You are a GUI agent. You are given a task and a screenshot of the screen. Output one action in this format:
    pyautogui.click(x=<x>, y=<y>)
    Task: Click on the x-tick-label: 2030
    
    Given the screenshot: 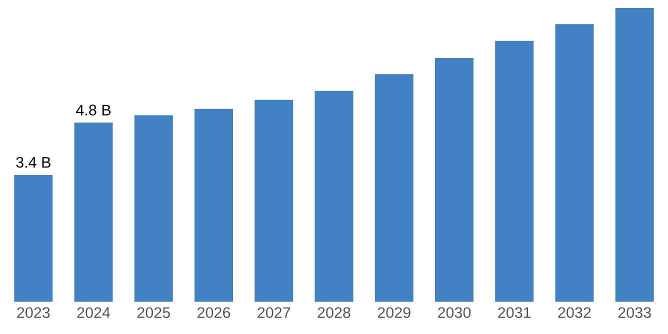 What is the action you would take?
    pyautogui.click(x=454, y=312)
    